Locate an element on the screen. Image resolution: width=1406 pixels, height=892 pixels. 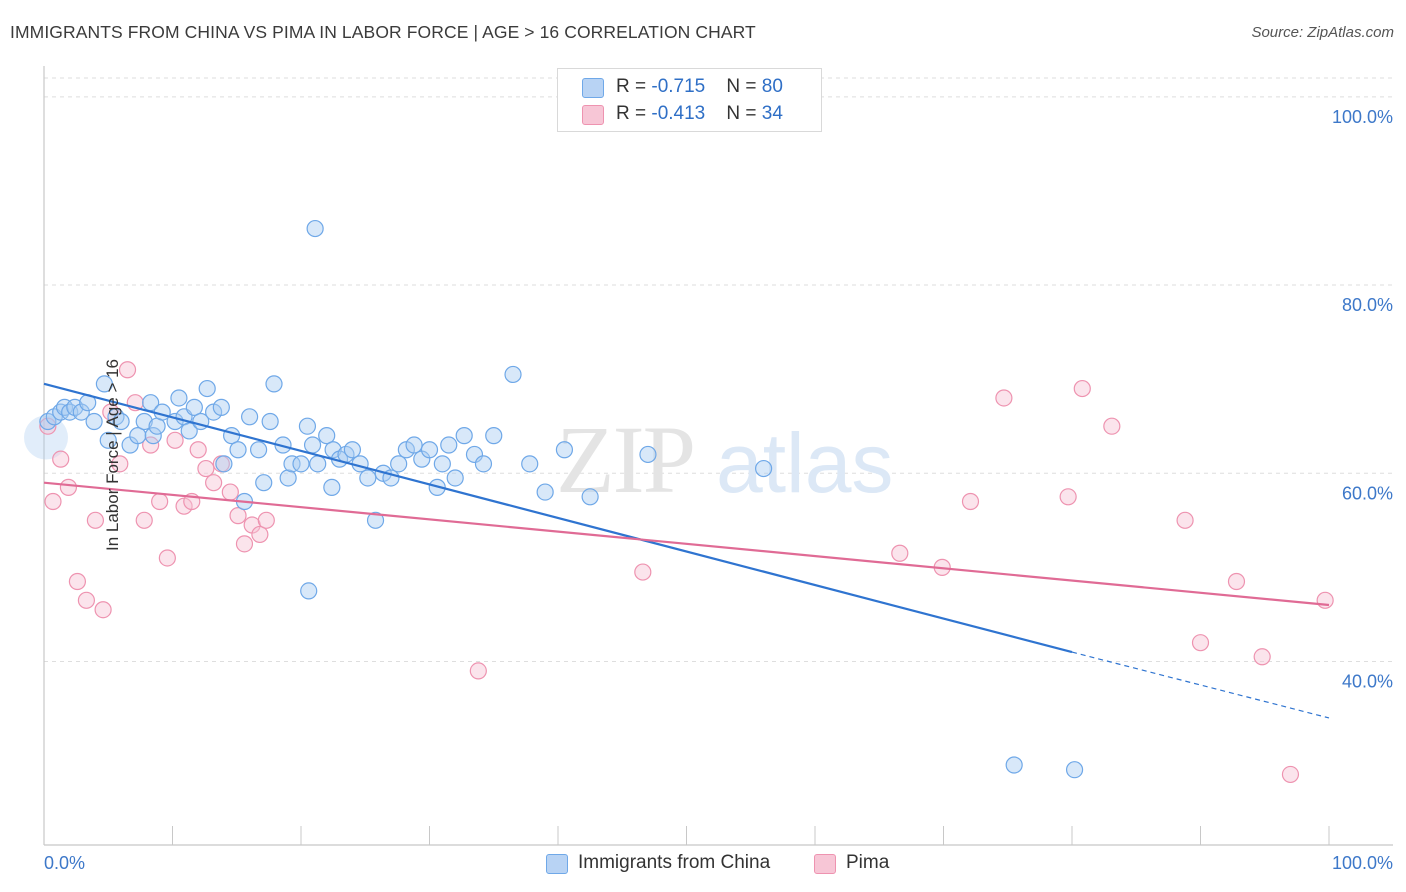
y-tick-label: 80.0% is located at coordinates (1367, 305).